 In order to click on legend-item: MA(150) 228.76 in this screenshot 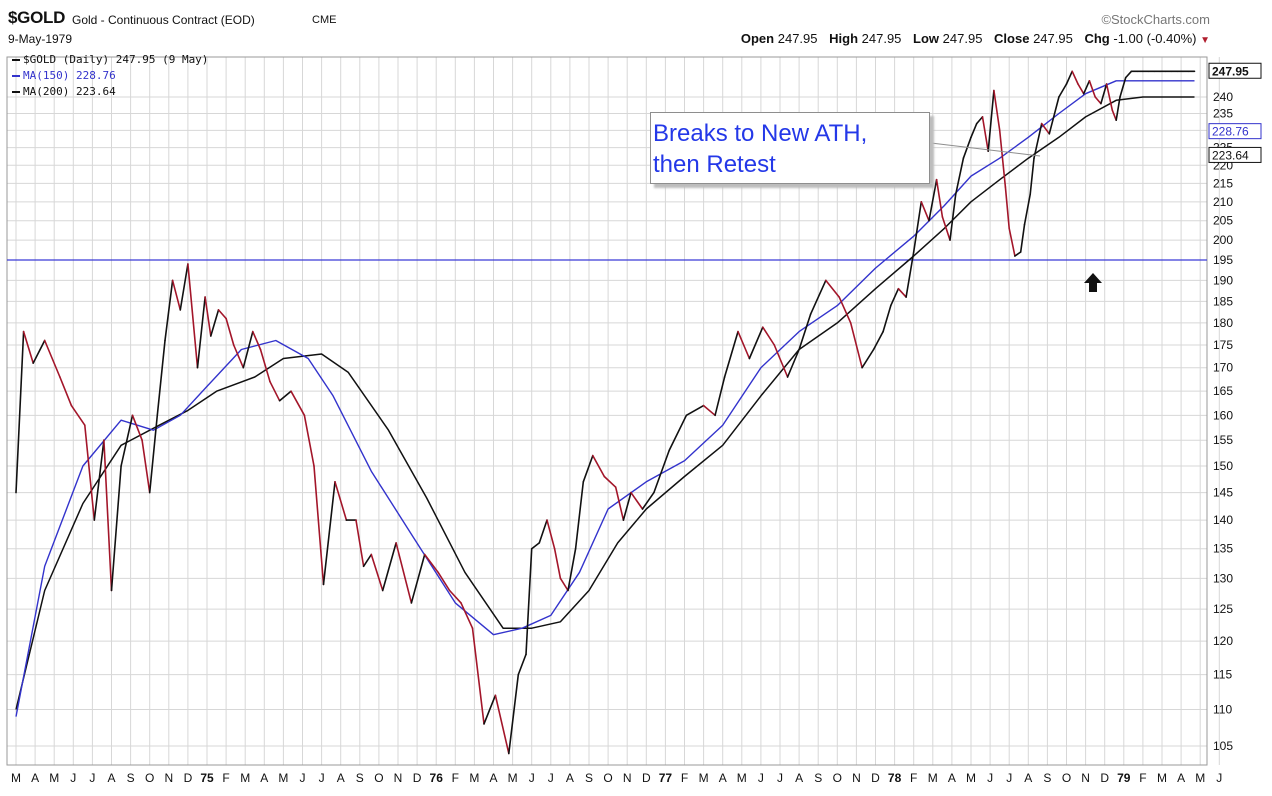, I will do `click(110, 76)`.